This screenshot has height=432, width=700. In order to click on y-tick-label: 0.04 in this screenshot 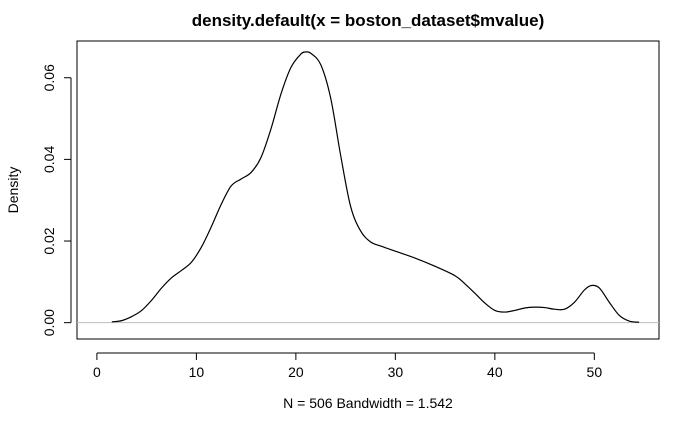, I will do `click(49, 159)`.